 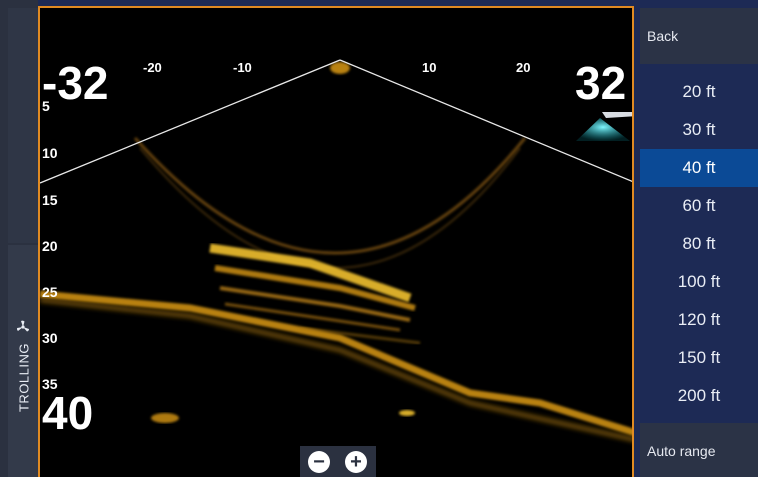 I want to click on left-range-label: -32, so click(x=75, y=83).